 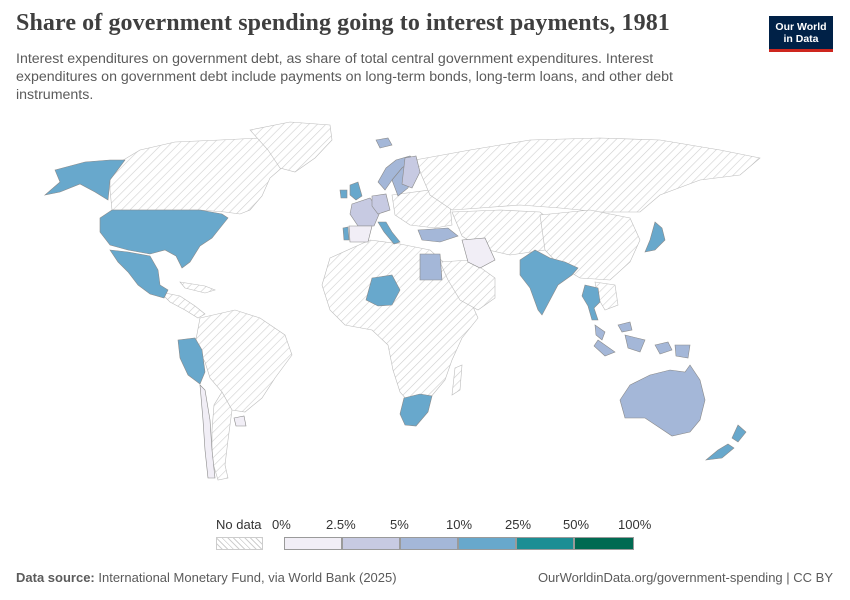 What do you see at coordinates (655, 237) in the screenshot?
I see `country-japan` at bounding box center [655, 237].